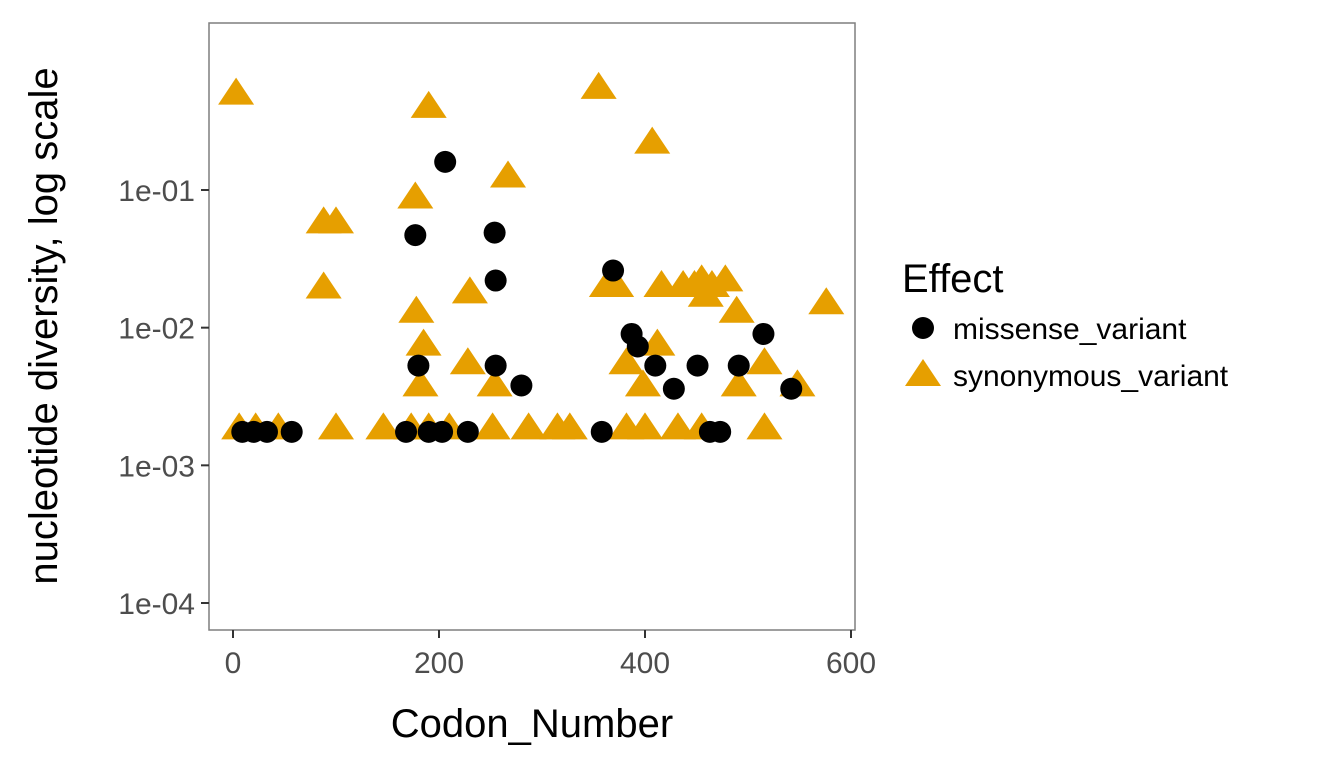 This screenshot has width=1344, height=768. I want to click on legend-label-missense: missense_variant, so click(1070, 329).